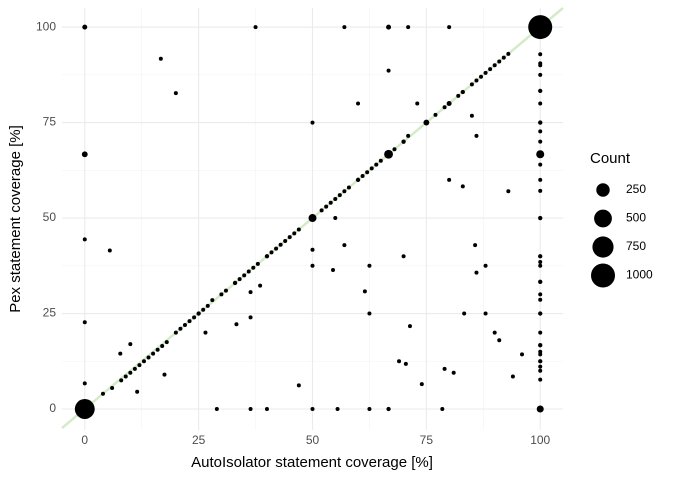 The width and height of the screenshot is (677, 479). I want to click on y-tick-label: 100, so click(46, 26).